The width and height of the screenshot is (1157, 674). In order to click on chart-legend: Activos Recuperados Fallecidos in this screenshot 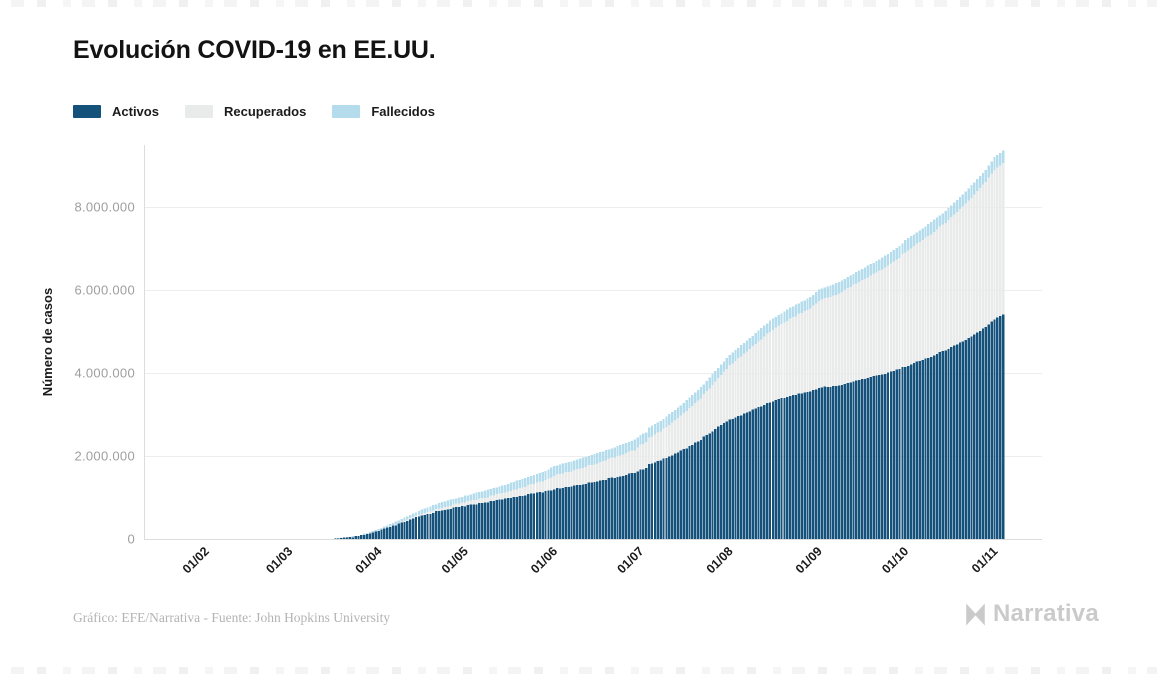, I will do `click(254, 111)`.